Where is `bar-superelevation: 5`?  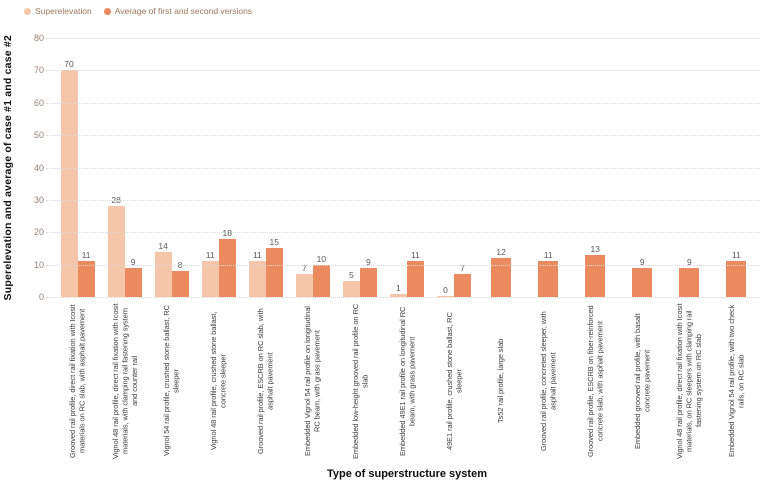 bar-superelevation: 5 is located at coordinates (351, 283).